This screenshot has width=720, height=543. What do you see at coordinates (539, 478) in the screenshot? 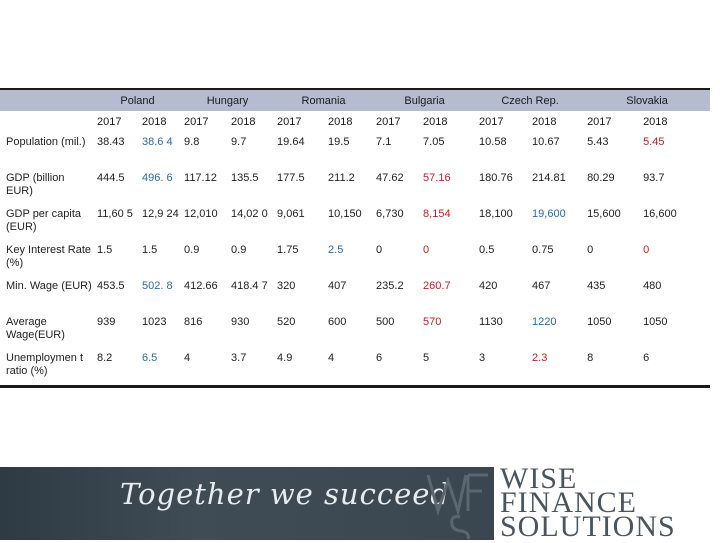
I see `logo-line-1: WISE` at bounding box center [539, 478].